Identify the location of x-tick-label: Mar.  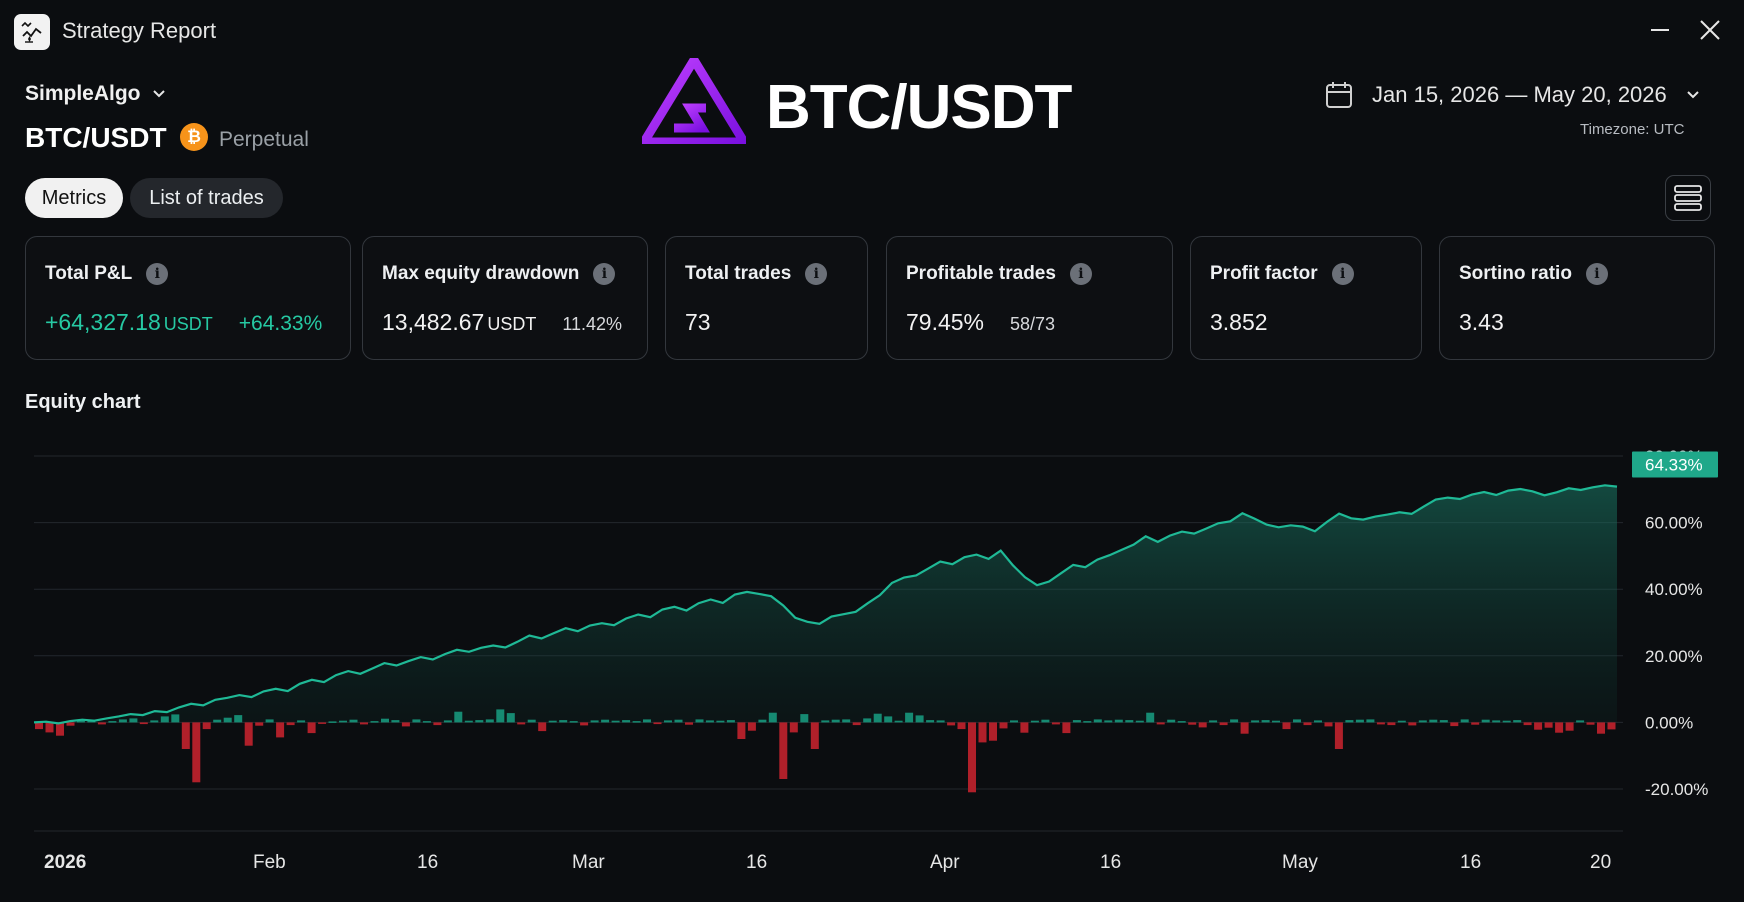
(588, 862).